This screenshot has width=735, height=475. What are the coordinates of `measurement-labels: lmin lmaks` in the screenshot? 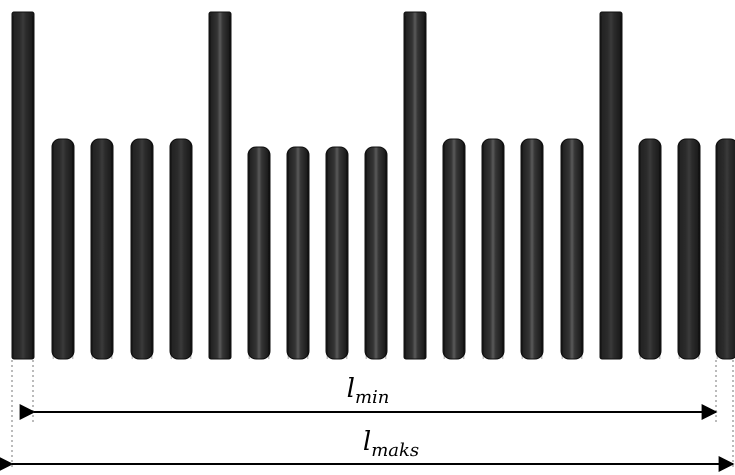 It's located at (383, 417).